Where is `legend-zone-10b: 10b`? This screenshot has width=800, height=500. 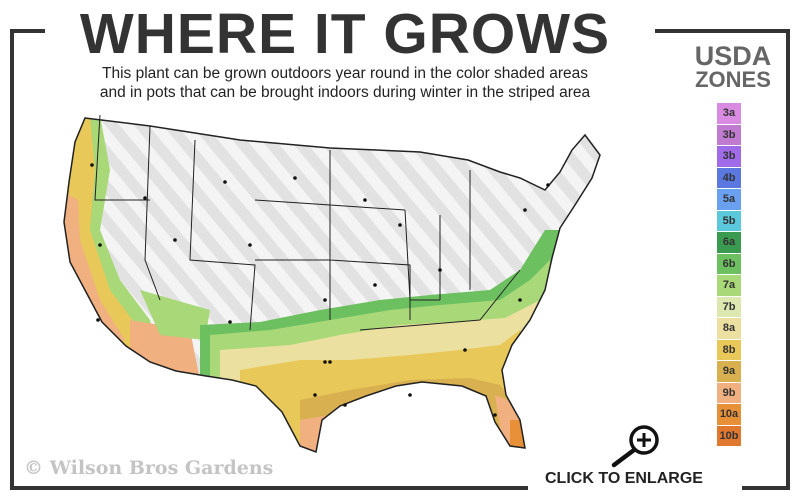
legend-zone-10b: 10b is located at coordinates (729, 435).